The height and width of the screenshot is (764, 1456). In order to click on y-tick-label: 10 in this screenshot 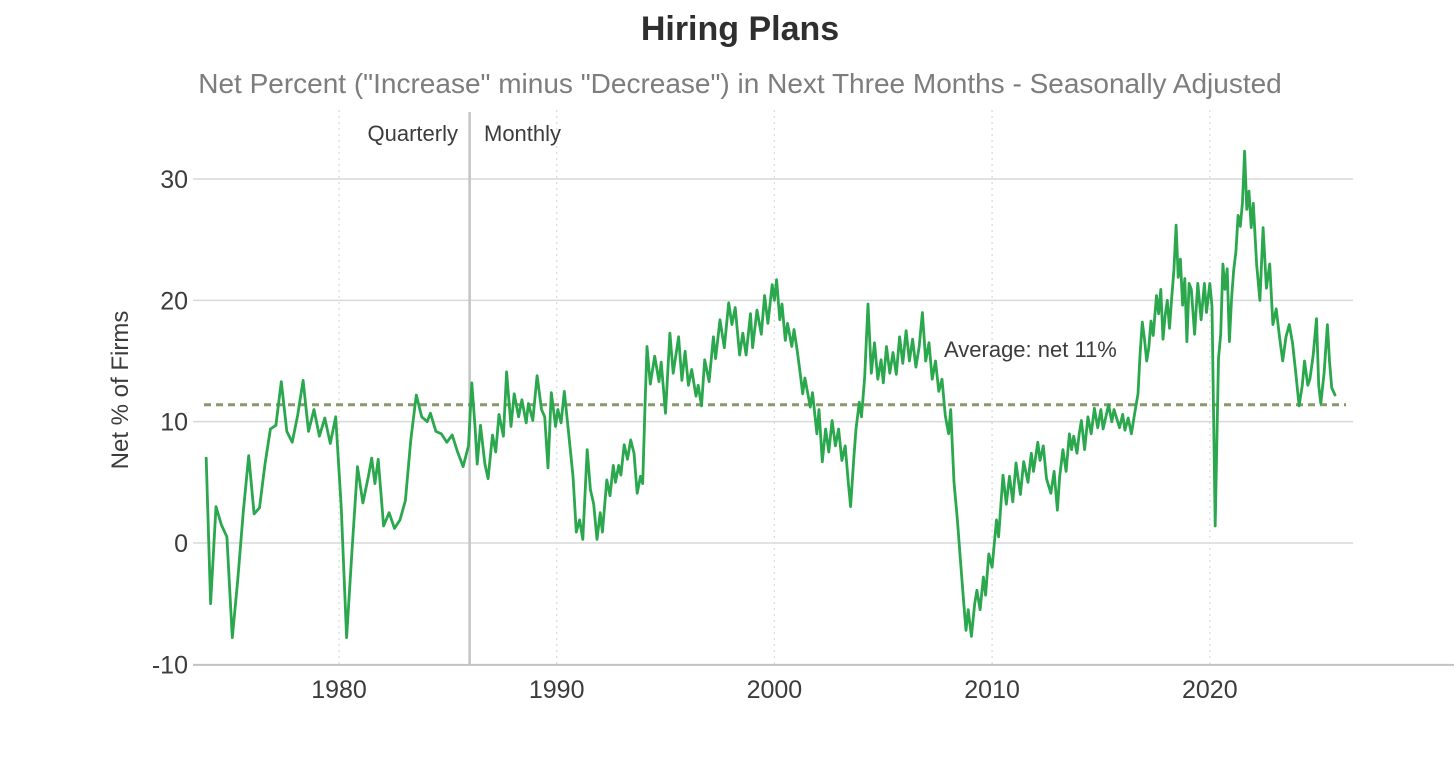, I will do `click(174, 423)`.